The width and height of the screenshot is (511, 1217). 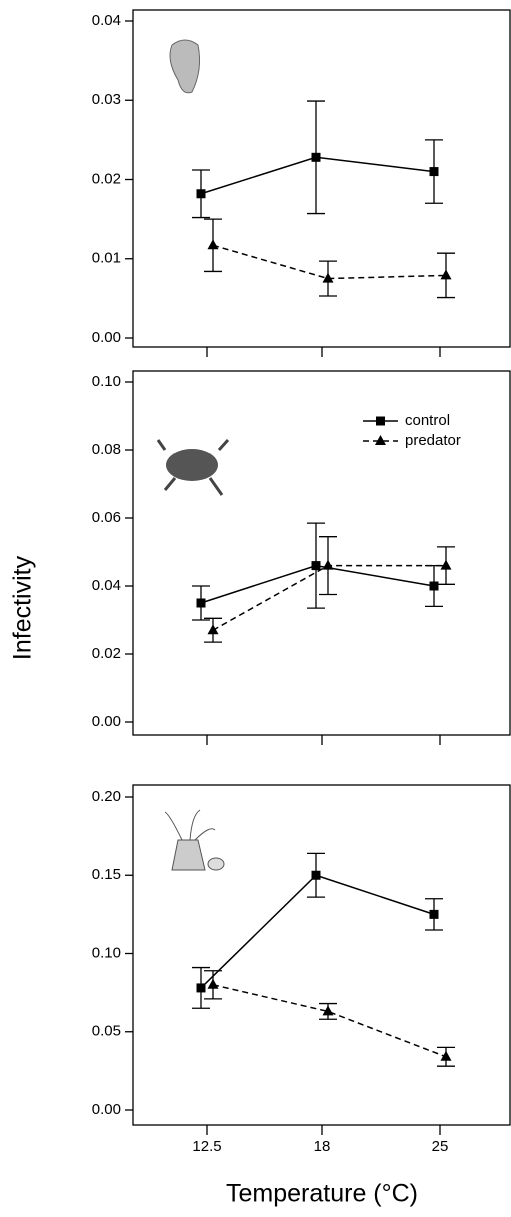 I want to click on y-tick-label: 0.08, so click(x=106, y=449).